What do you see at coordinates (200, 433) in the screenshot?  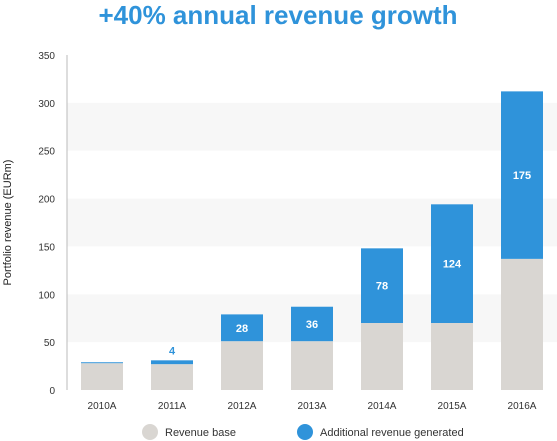 I see `legend-label: Revenue base` at bounding box center [200, 433].